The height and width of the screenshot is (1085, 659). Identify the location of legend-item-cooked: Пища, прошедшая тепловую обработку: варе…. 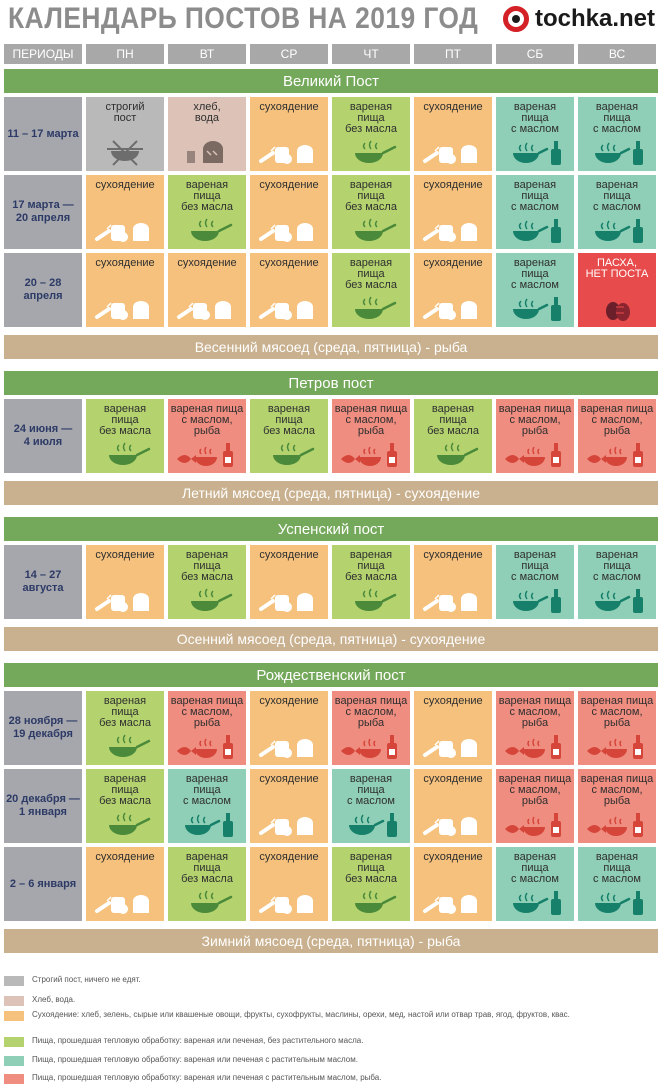
(329, 1041).